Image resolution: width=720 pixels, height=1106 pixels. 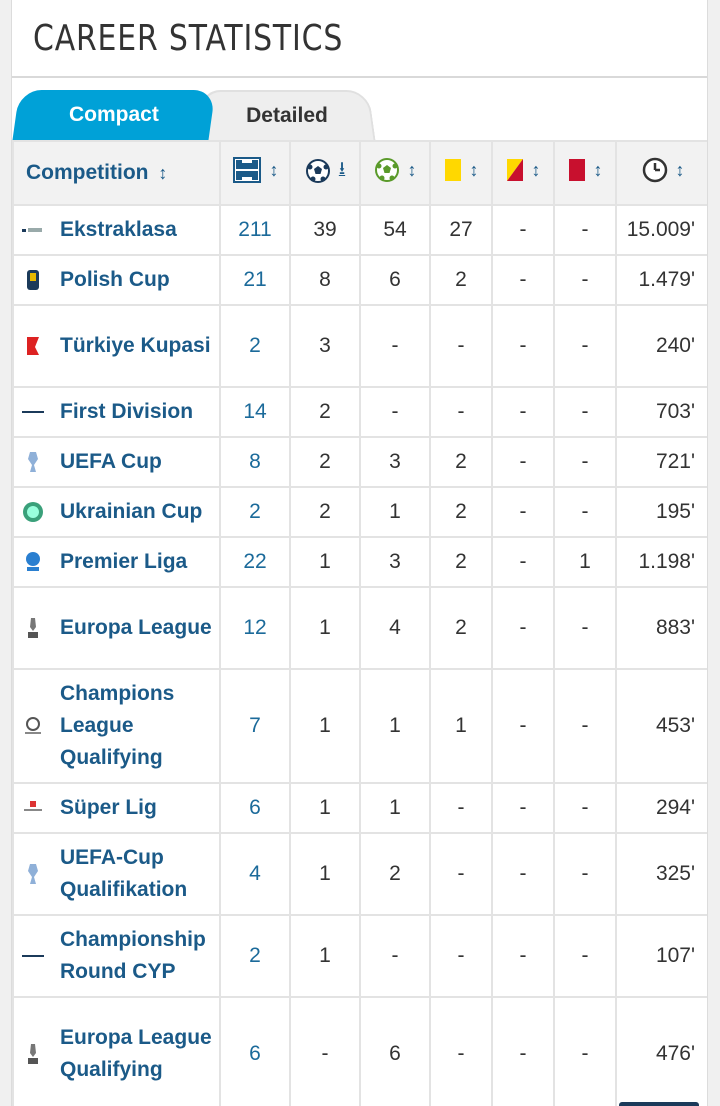 I want to click on competition-link: Europa League Qualifying, so click(x=136, y=1053).